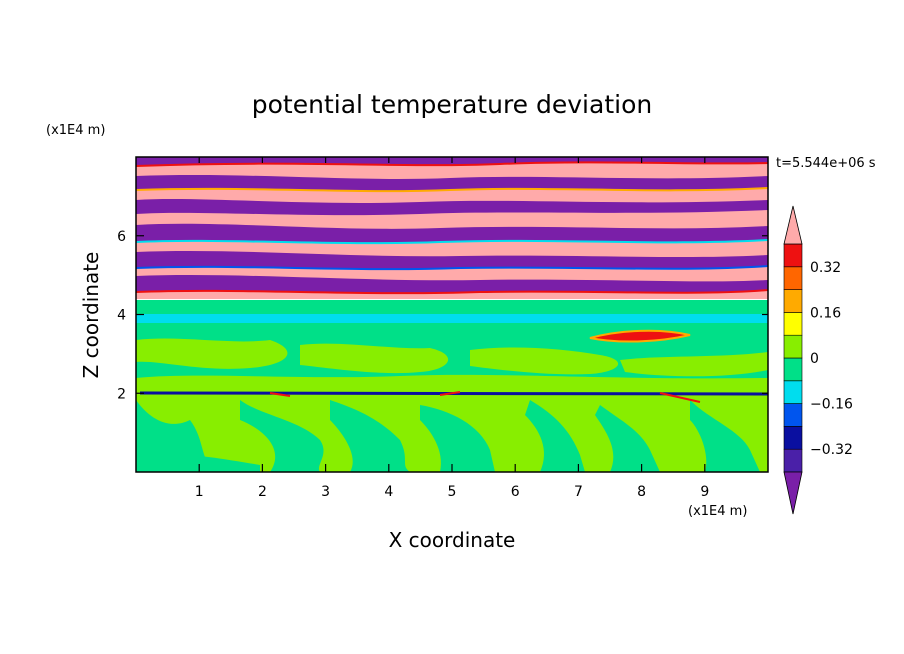 The width and height of the screenshot is (904, 654). What do you see at coordinates (793, 225) in the screenshot?
I see `colorbar-extend-max` at bounding box center [793, 225].